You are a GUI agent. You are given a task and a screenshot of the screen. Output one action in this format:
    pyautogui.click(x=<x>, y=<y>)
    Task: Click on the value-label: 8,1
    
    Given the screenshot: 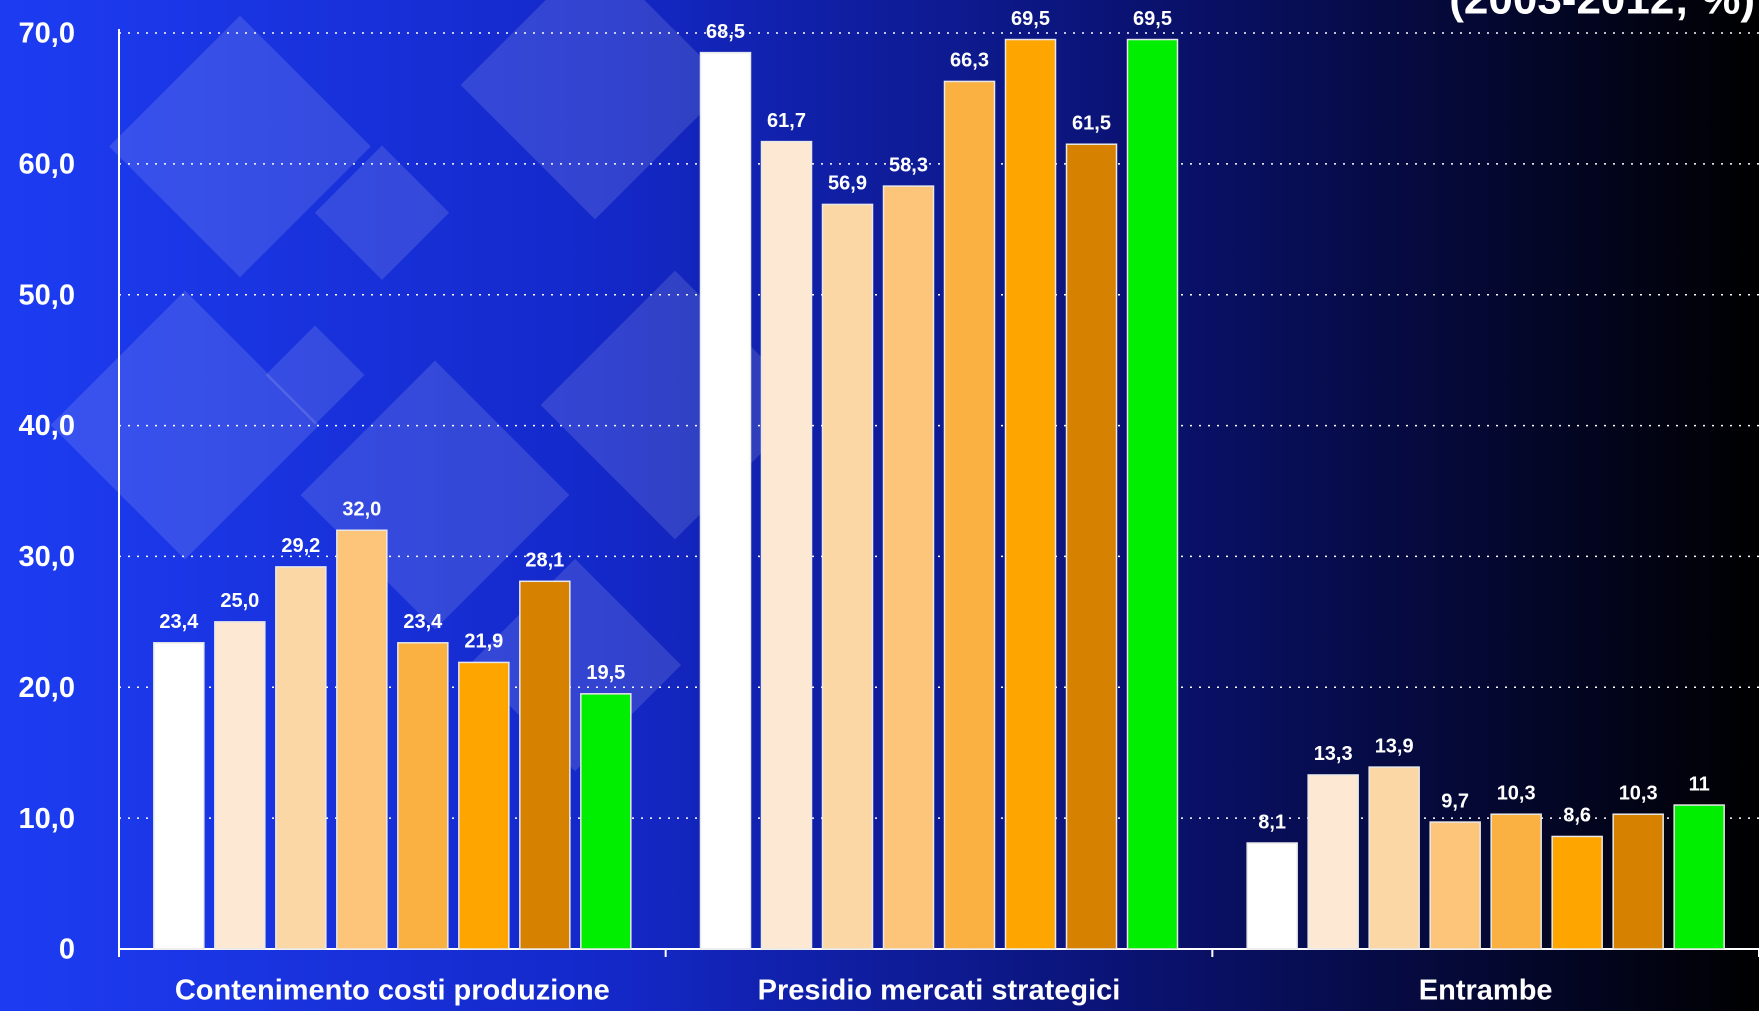 What is the action you would take?
    pyautogui.click(x=1272, y=822)
    